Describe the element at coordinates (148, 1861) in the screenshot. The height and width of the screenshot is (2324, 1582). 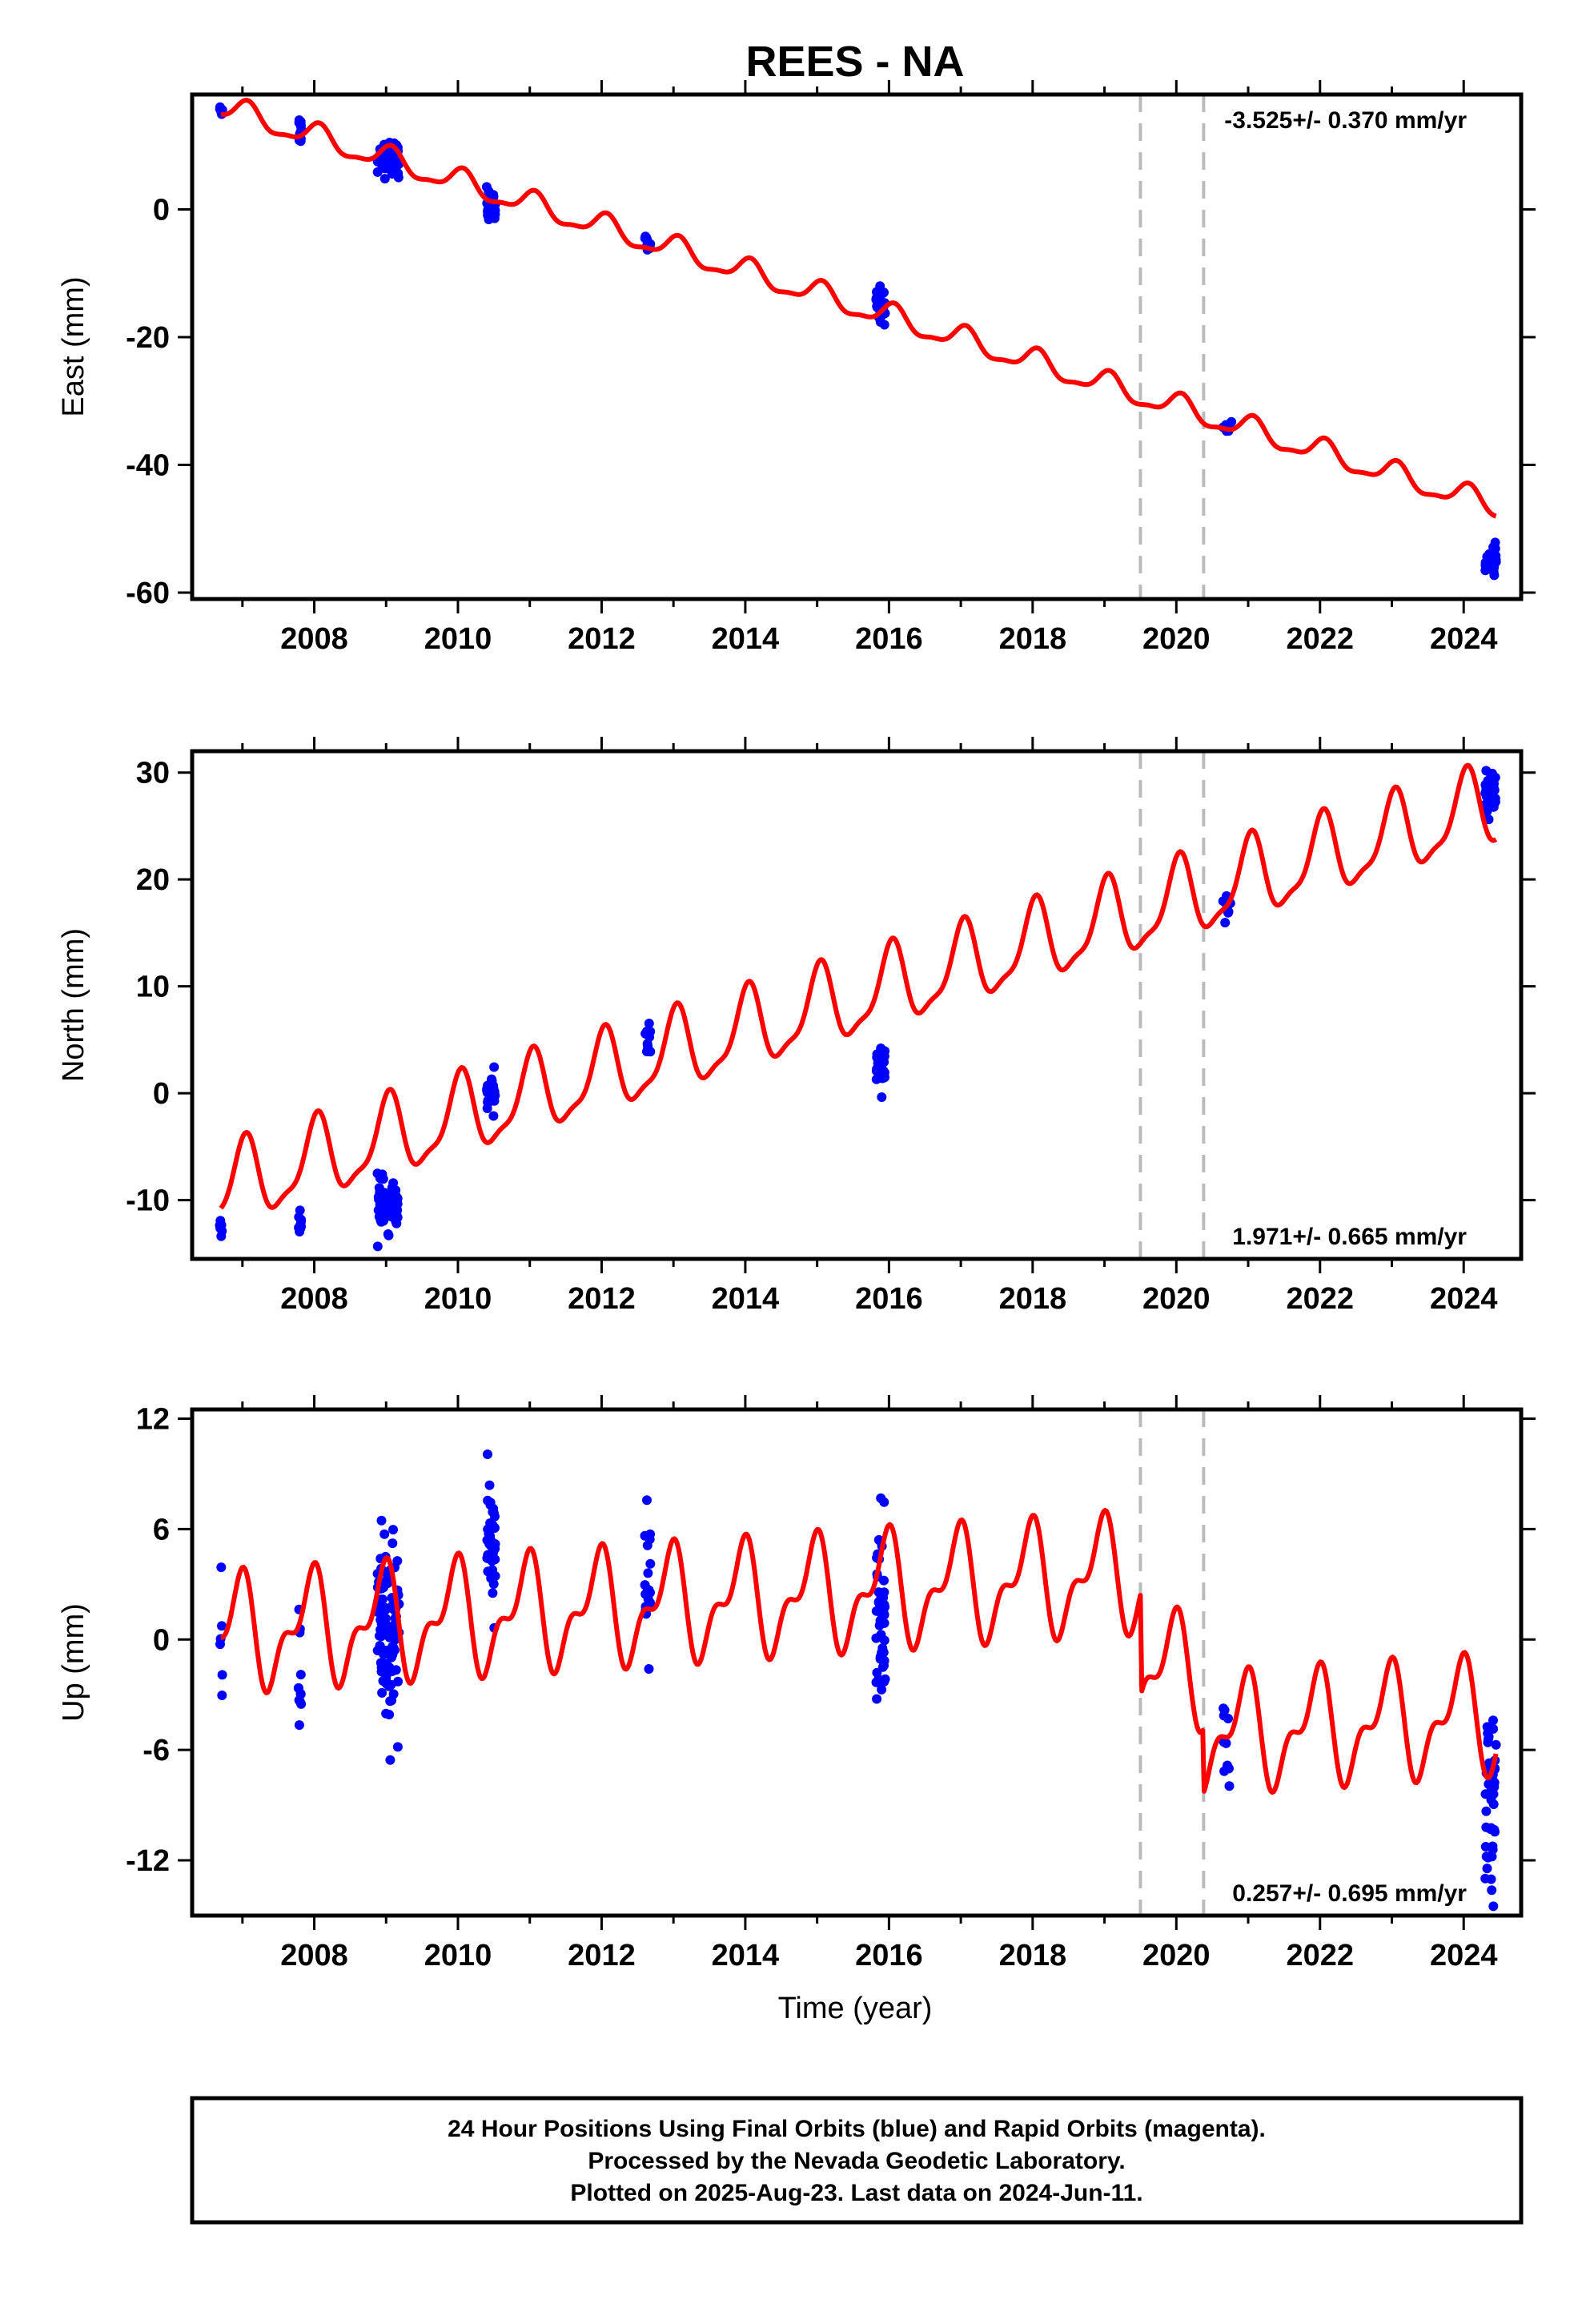
I see `y-tick-label: -12` at that location.